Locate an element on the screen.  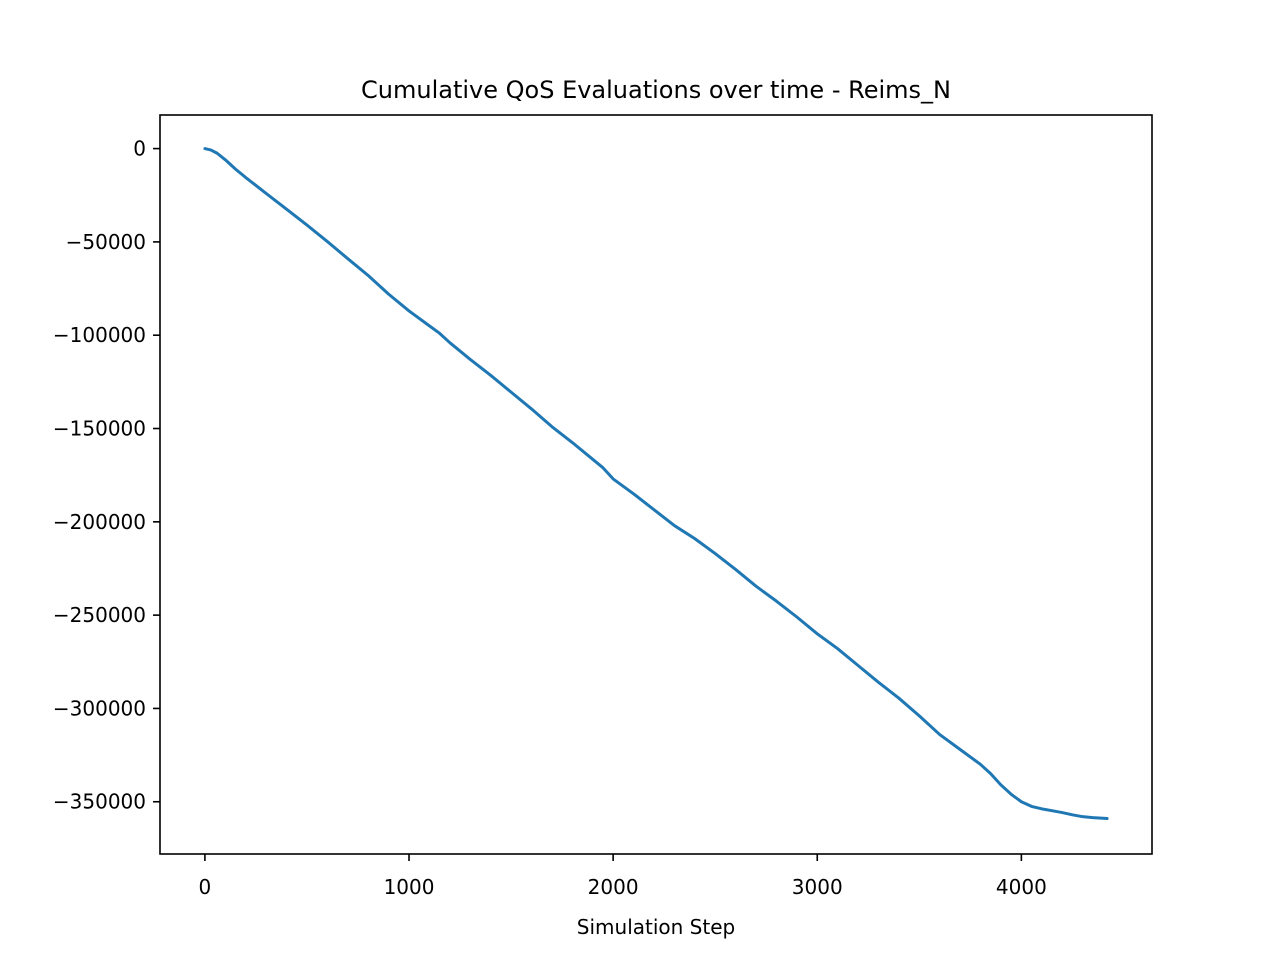
x-axis-ticks: 0 1000 2000 3000 4000 is located at coordinates (623, 876).